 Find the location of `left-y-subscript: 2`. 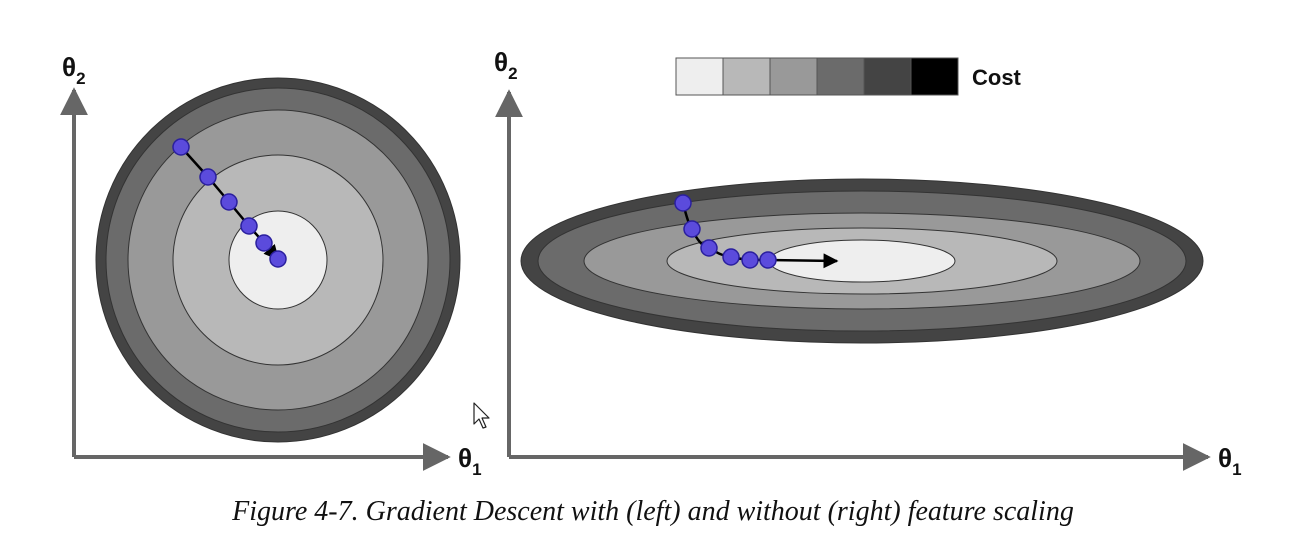

left-y-subscript: 2 is located at coordinates (80, 78).